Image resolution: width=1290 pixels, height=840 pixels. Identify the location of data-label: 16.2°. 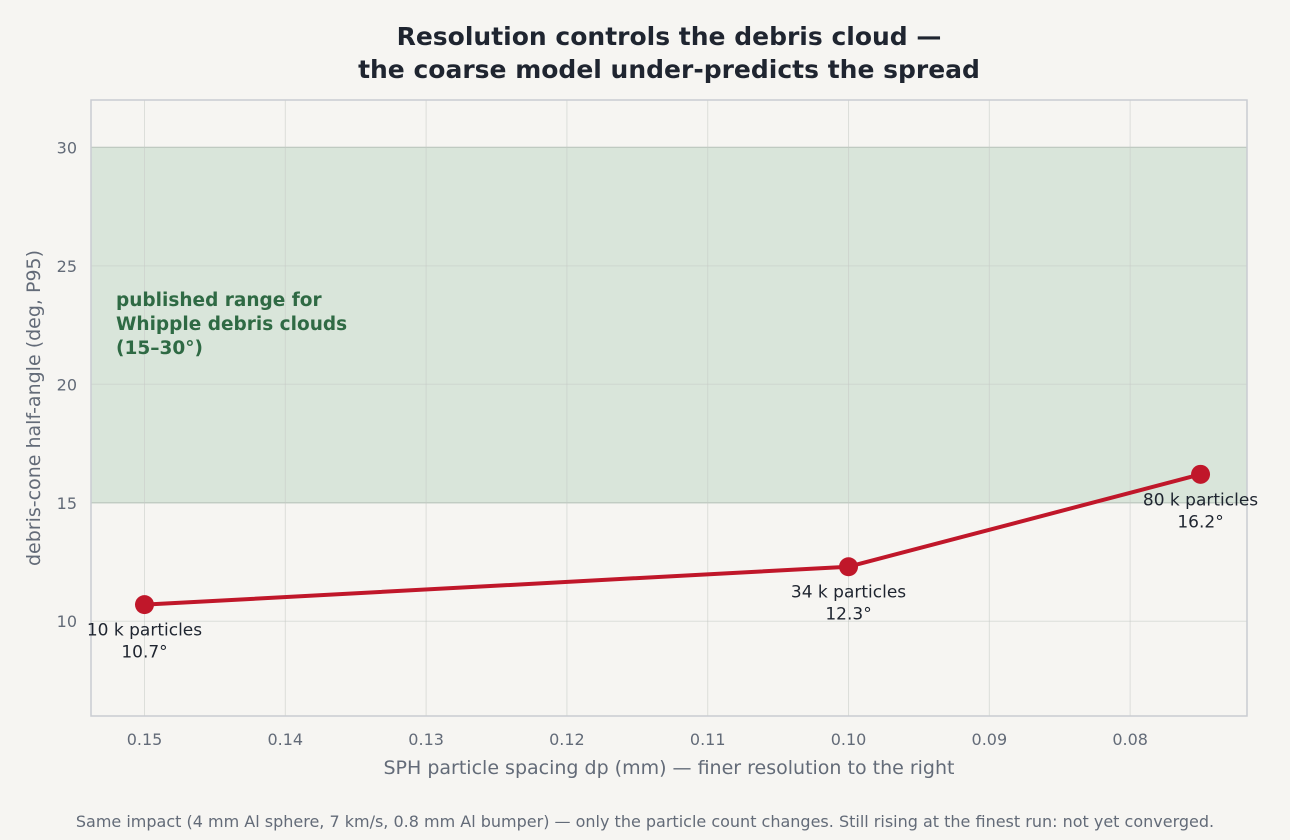
(1200, 522).